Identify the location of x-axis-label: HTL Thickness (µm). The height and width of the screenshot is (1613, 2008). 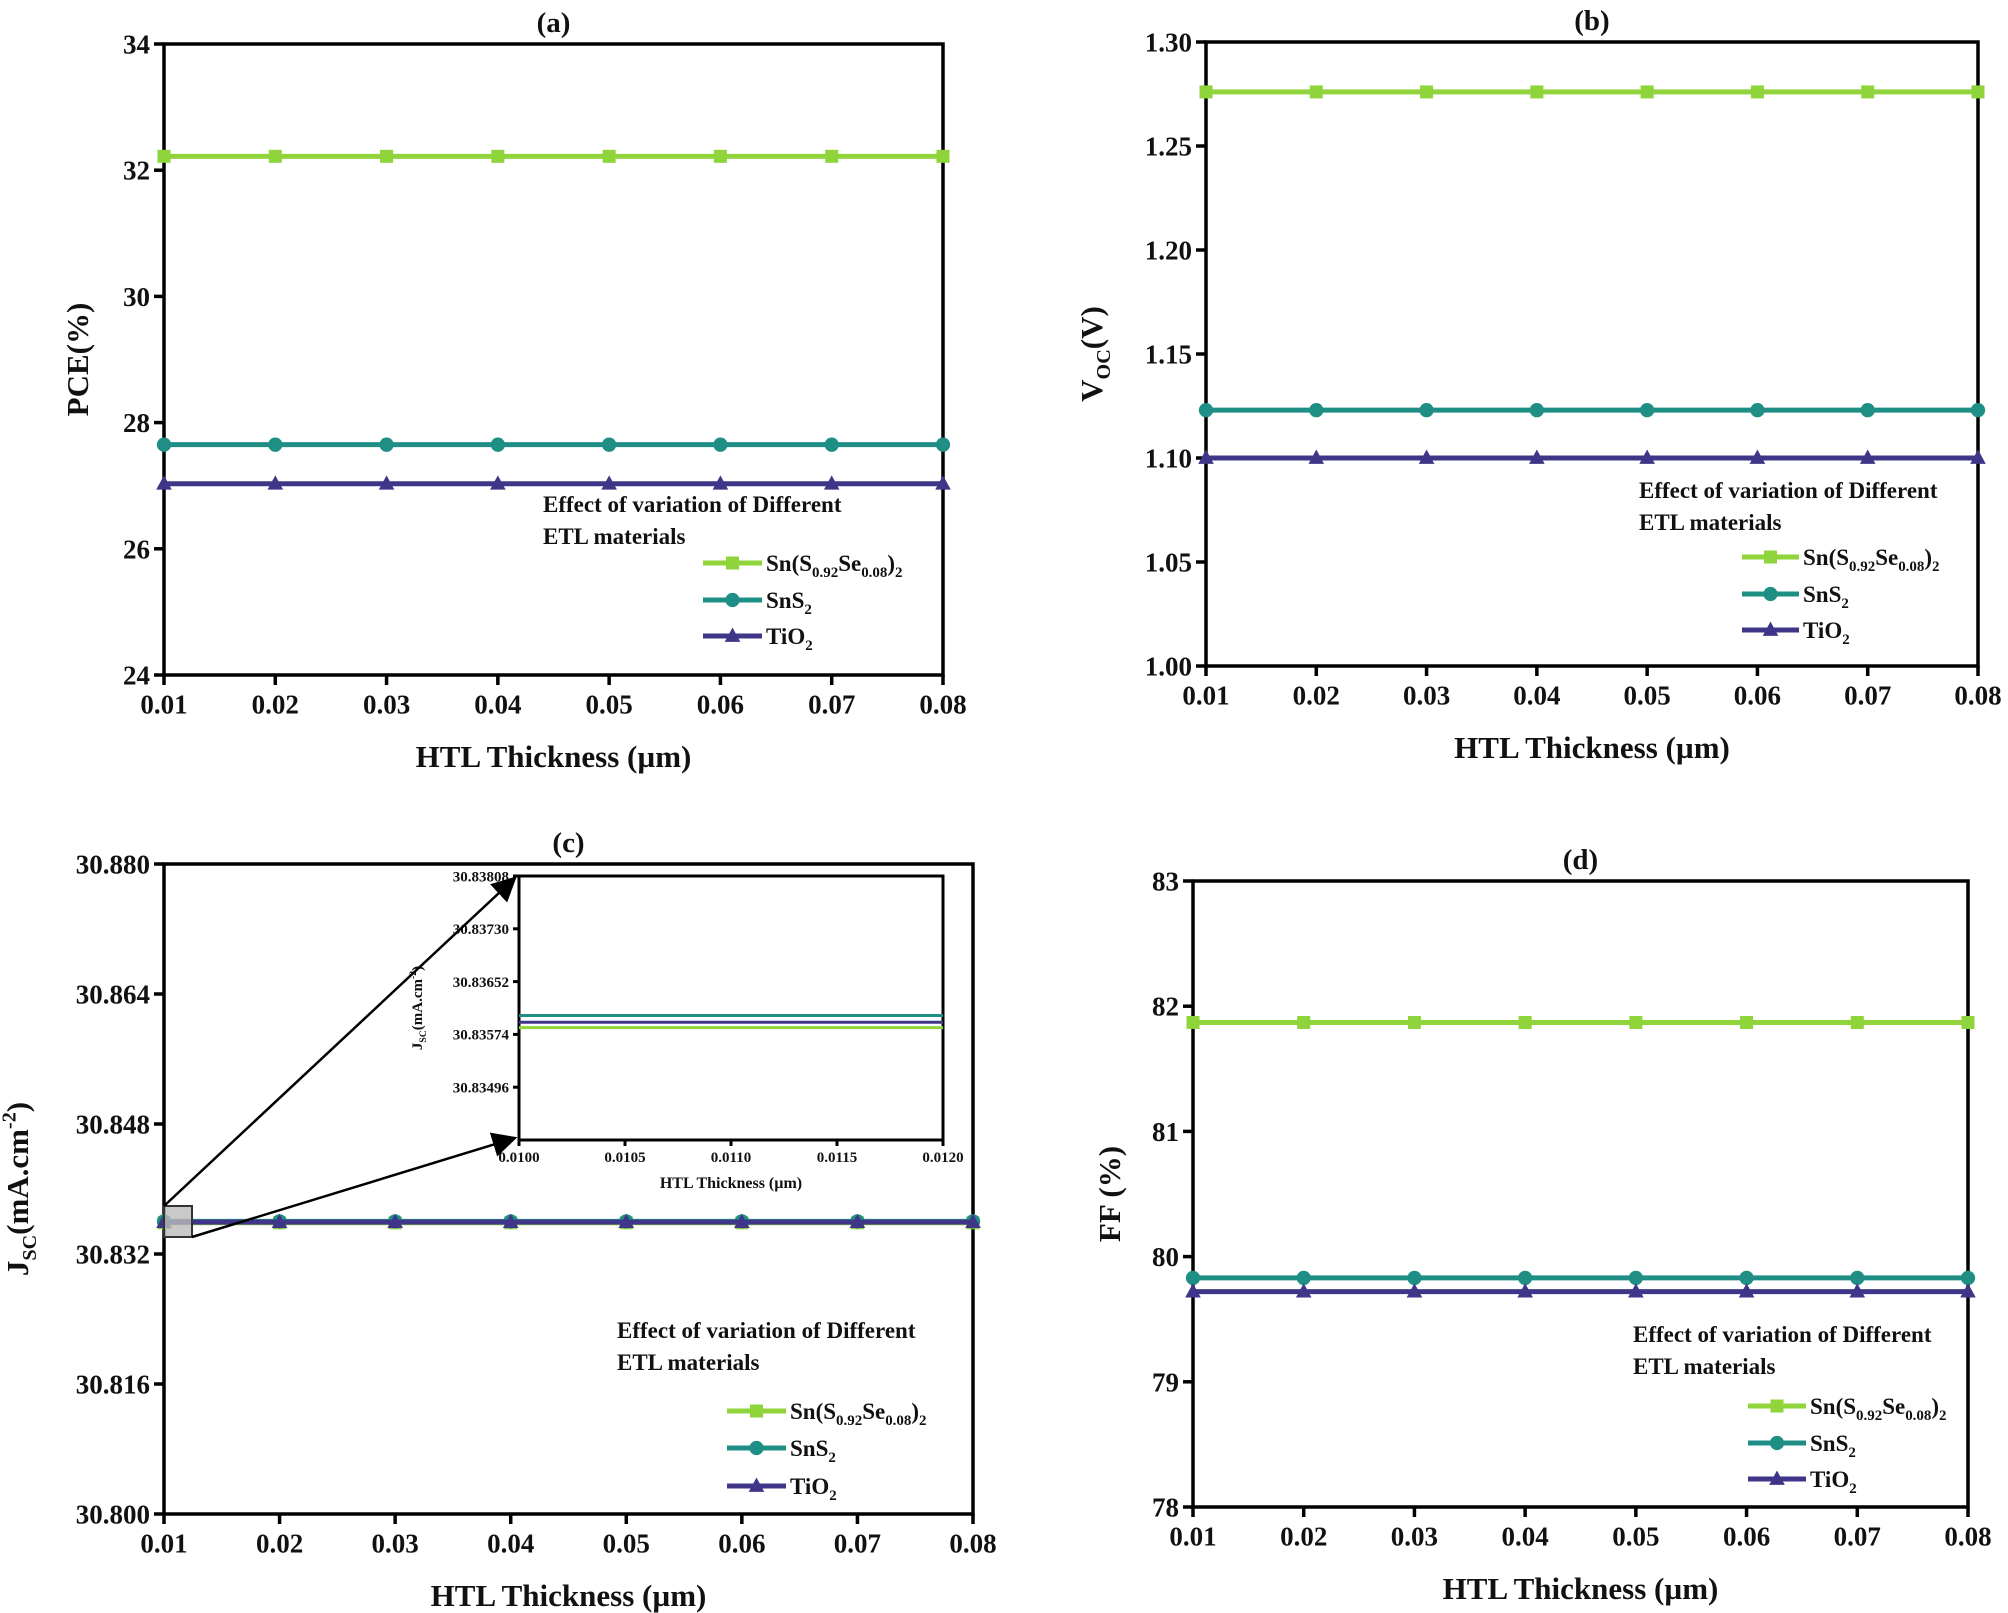
(569, 1595).